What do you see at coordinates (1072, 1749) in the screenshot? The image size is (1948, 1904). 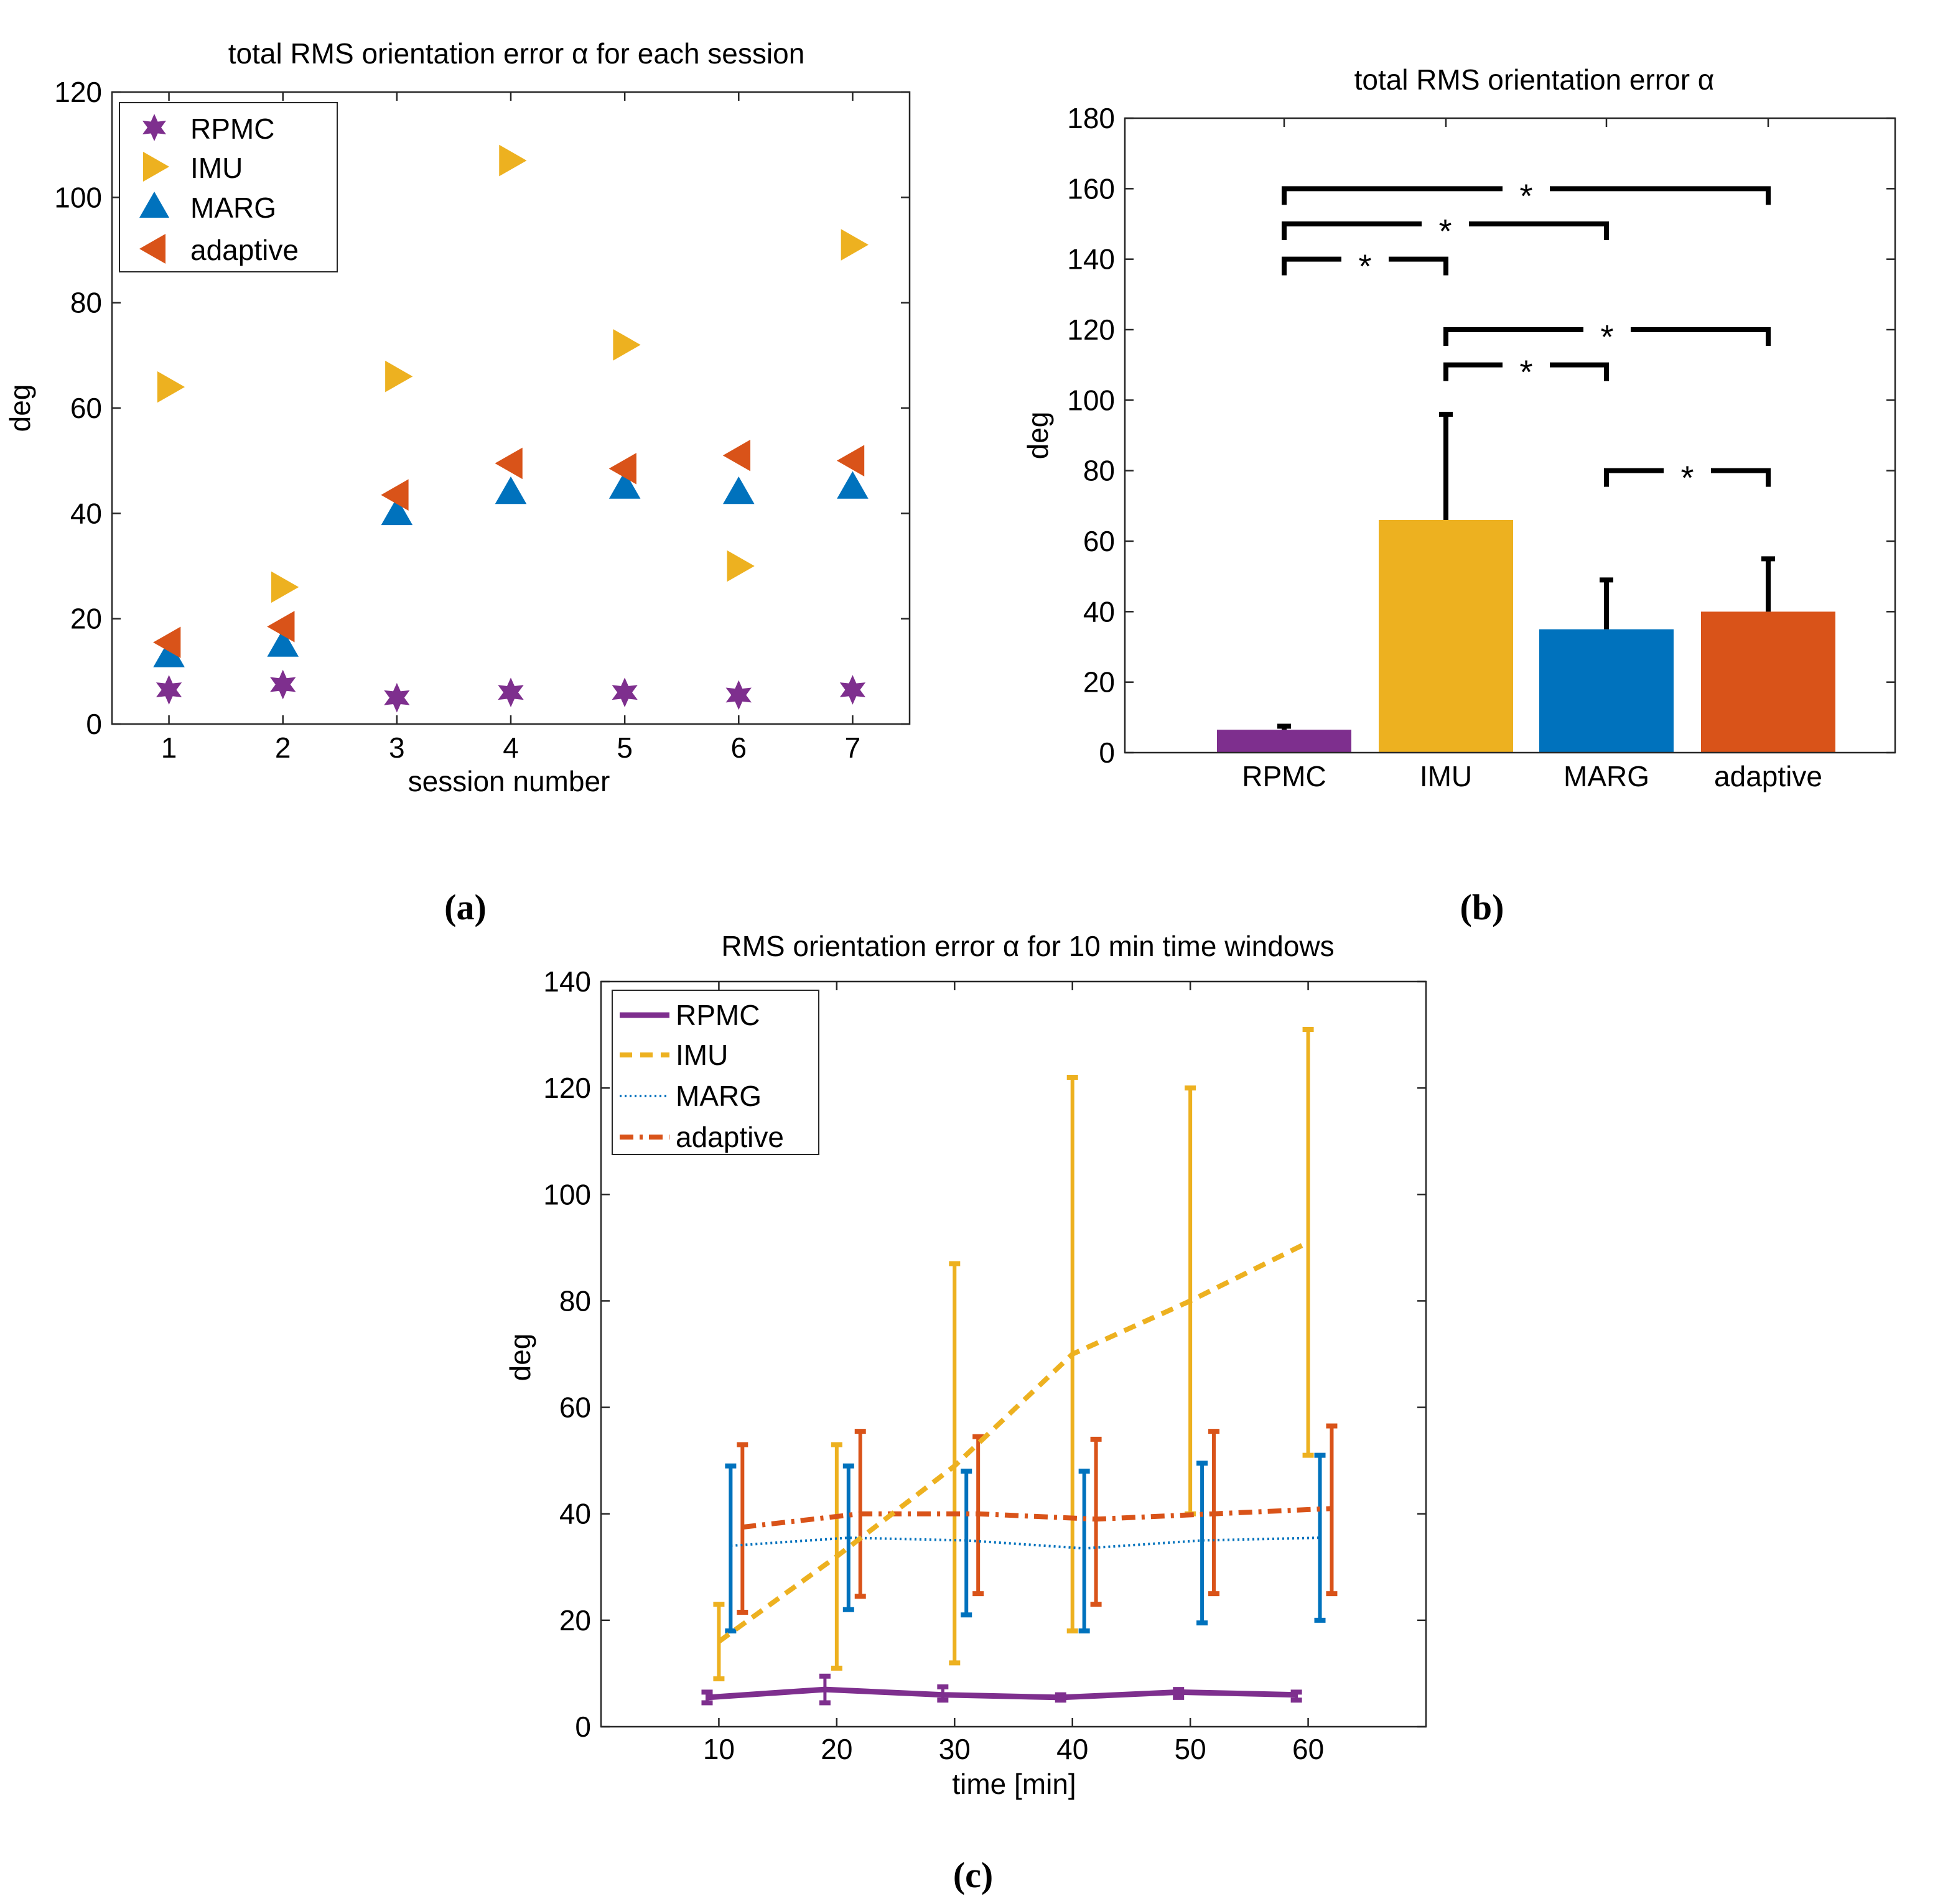 I see `chart-c-xtick-label: 40` at bounding box center [1072, 1749].